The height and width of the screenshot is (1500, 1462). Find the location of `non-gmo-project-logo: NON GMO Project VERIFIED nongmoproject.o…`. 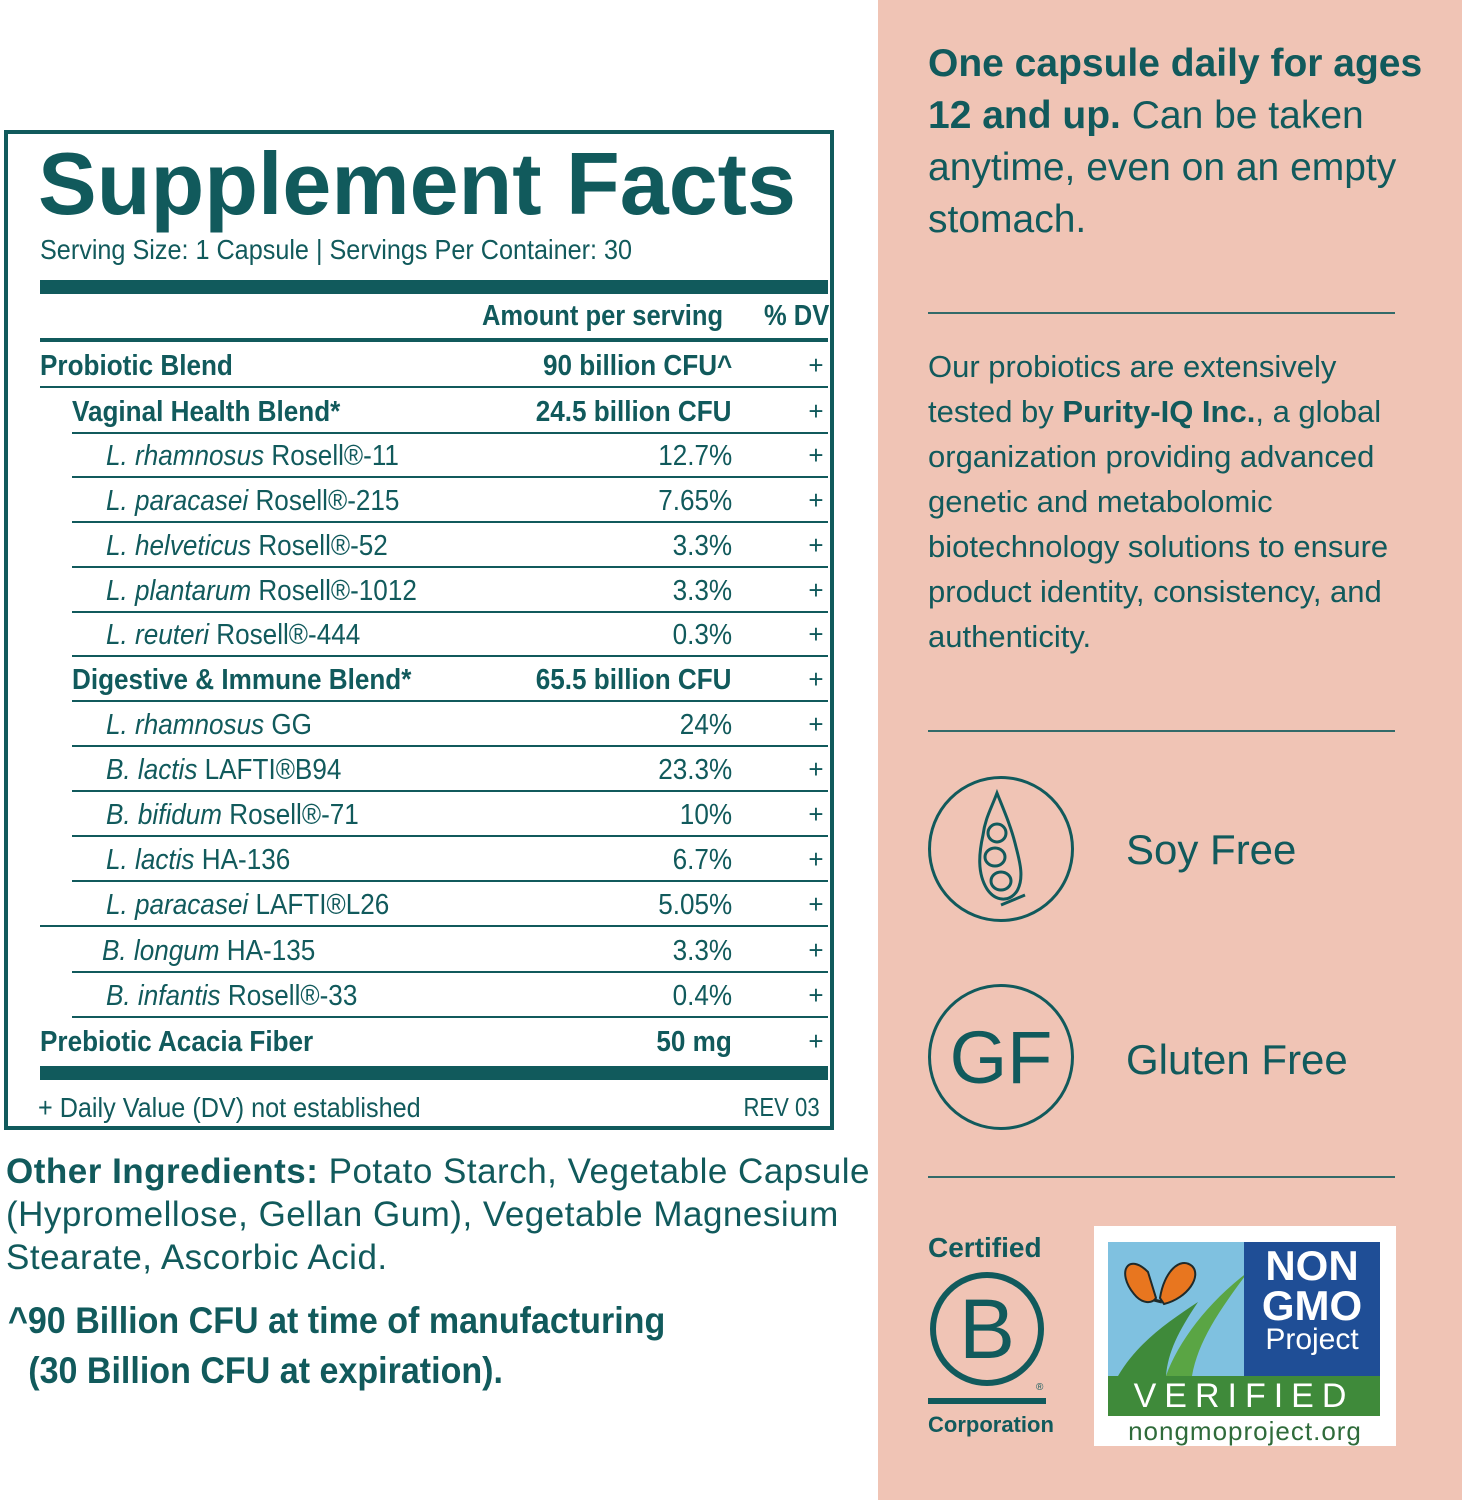

non-gmo-project-logo: NON GMO Project VERIFIED nongmoproject.o… is located at coordinates (1245, 1336).